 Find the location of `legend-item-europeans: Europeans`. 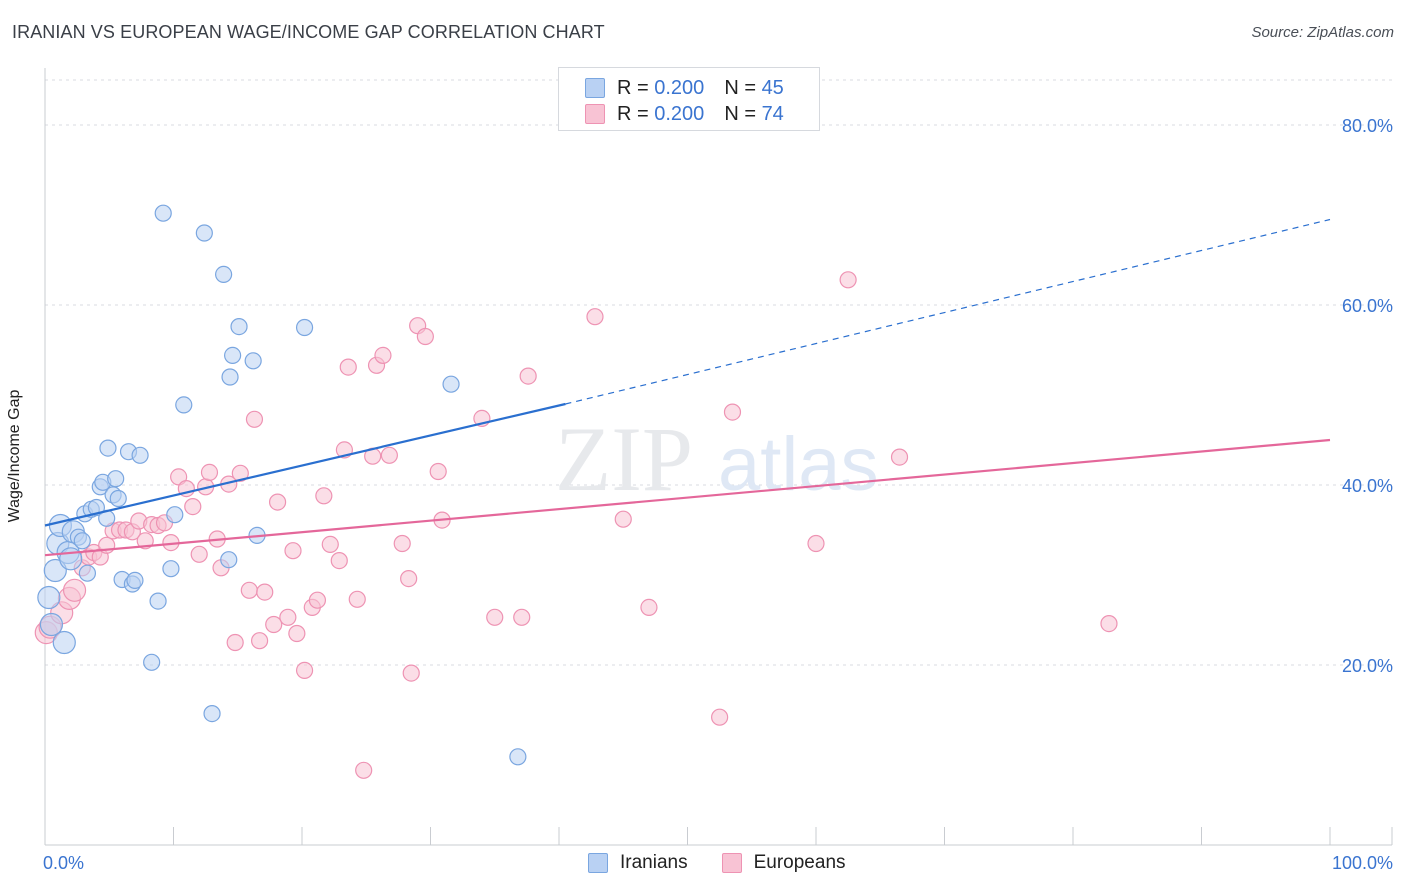

legend-item-europeans: Europeans is located at coordinates (783, 863).